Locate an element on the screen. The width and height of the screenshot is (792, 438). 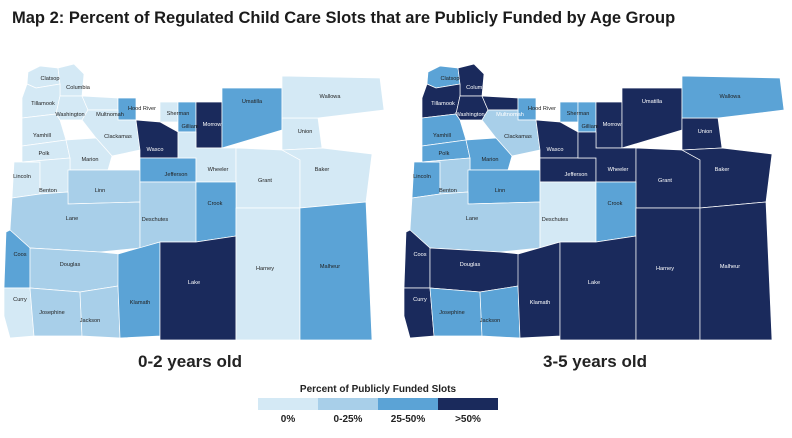
county-label-baker: Baker is located at coordinates (722, 170).